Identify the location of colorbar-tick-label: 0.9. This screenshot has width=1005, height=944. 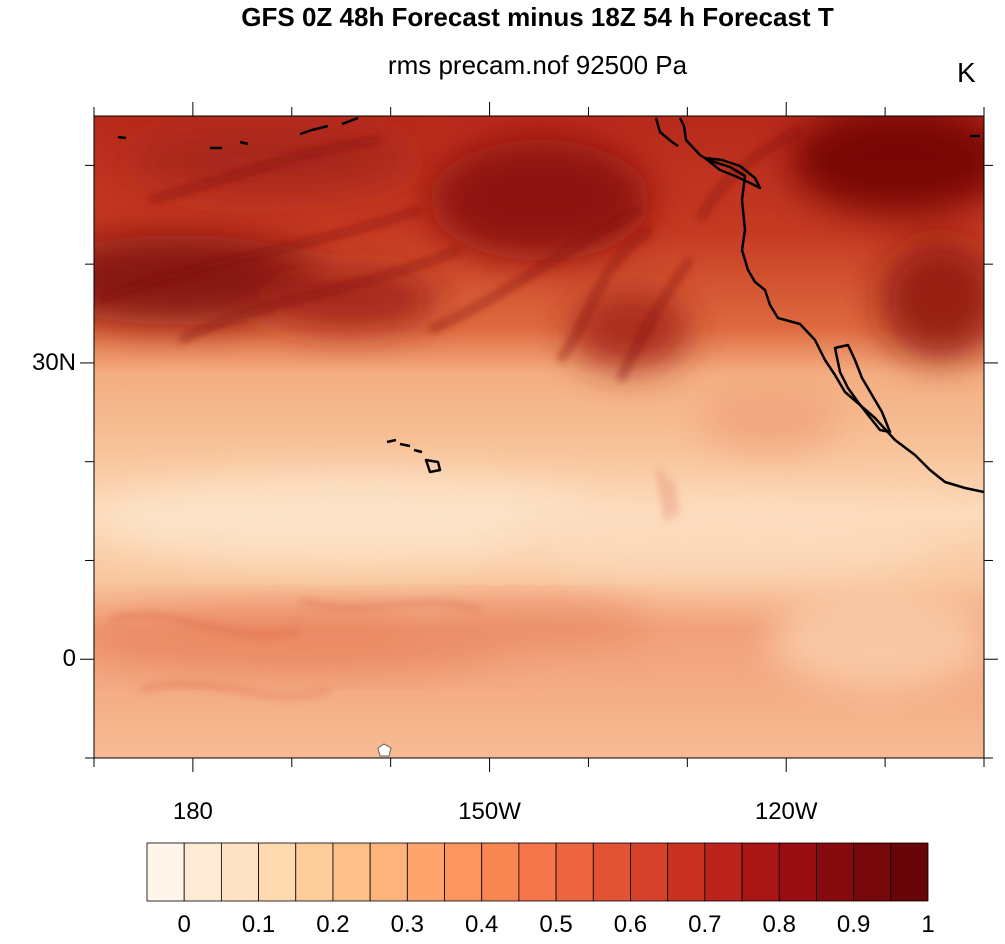
(853, 924).